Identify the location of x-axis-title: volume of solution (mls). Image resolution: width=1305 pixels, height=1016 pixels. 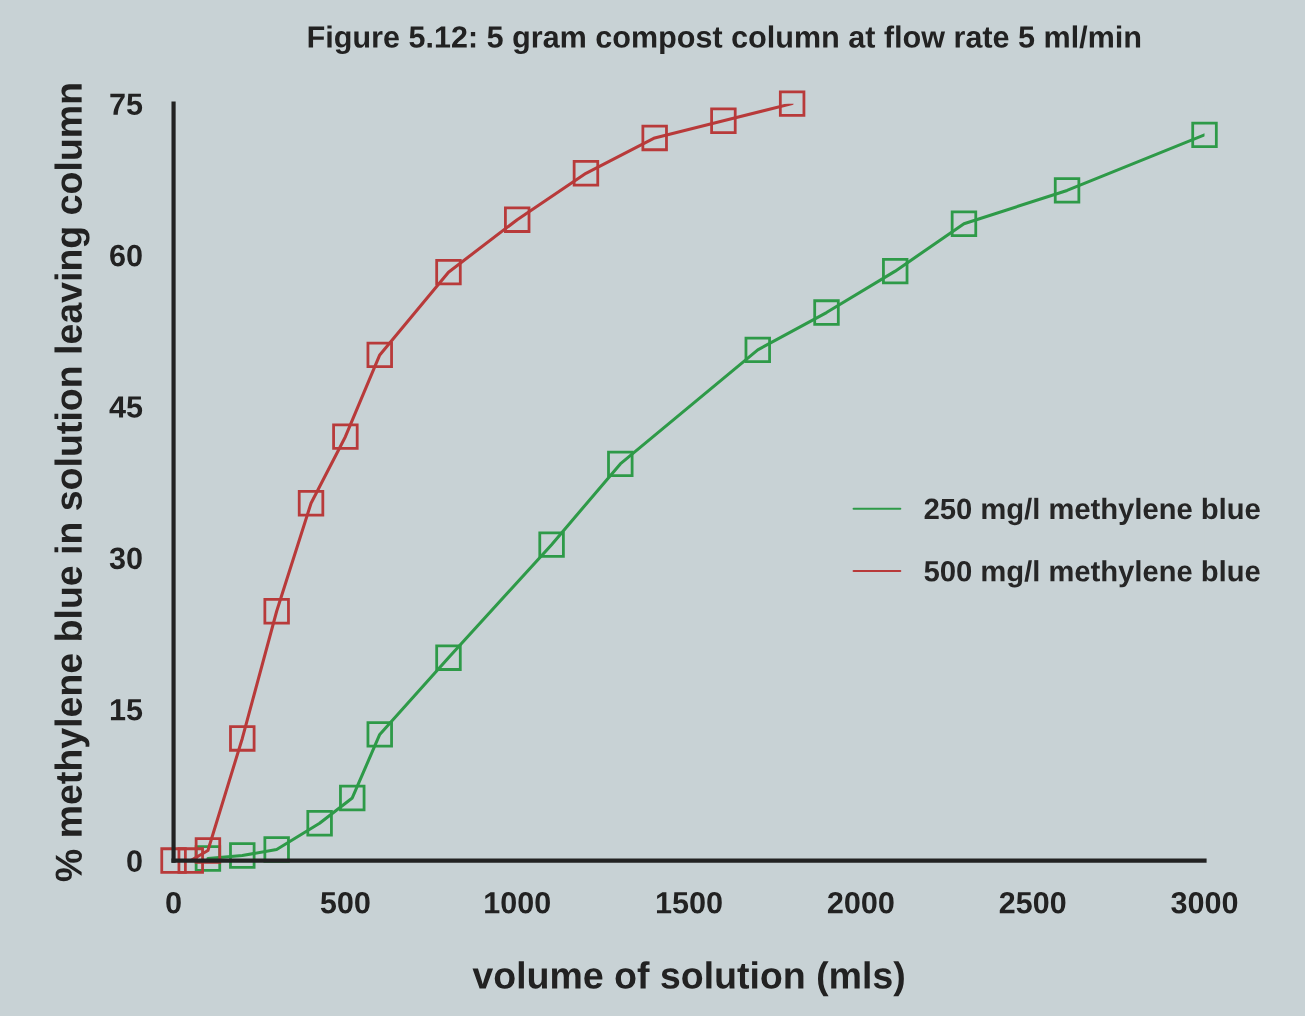
(688, 979).